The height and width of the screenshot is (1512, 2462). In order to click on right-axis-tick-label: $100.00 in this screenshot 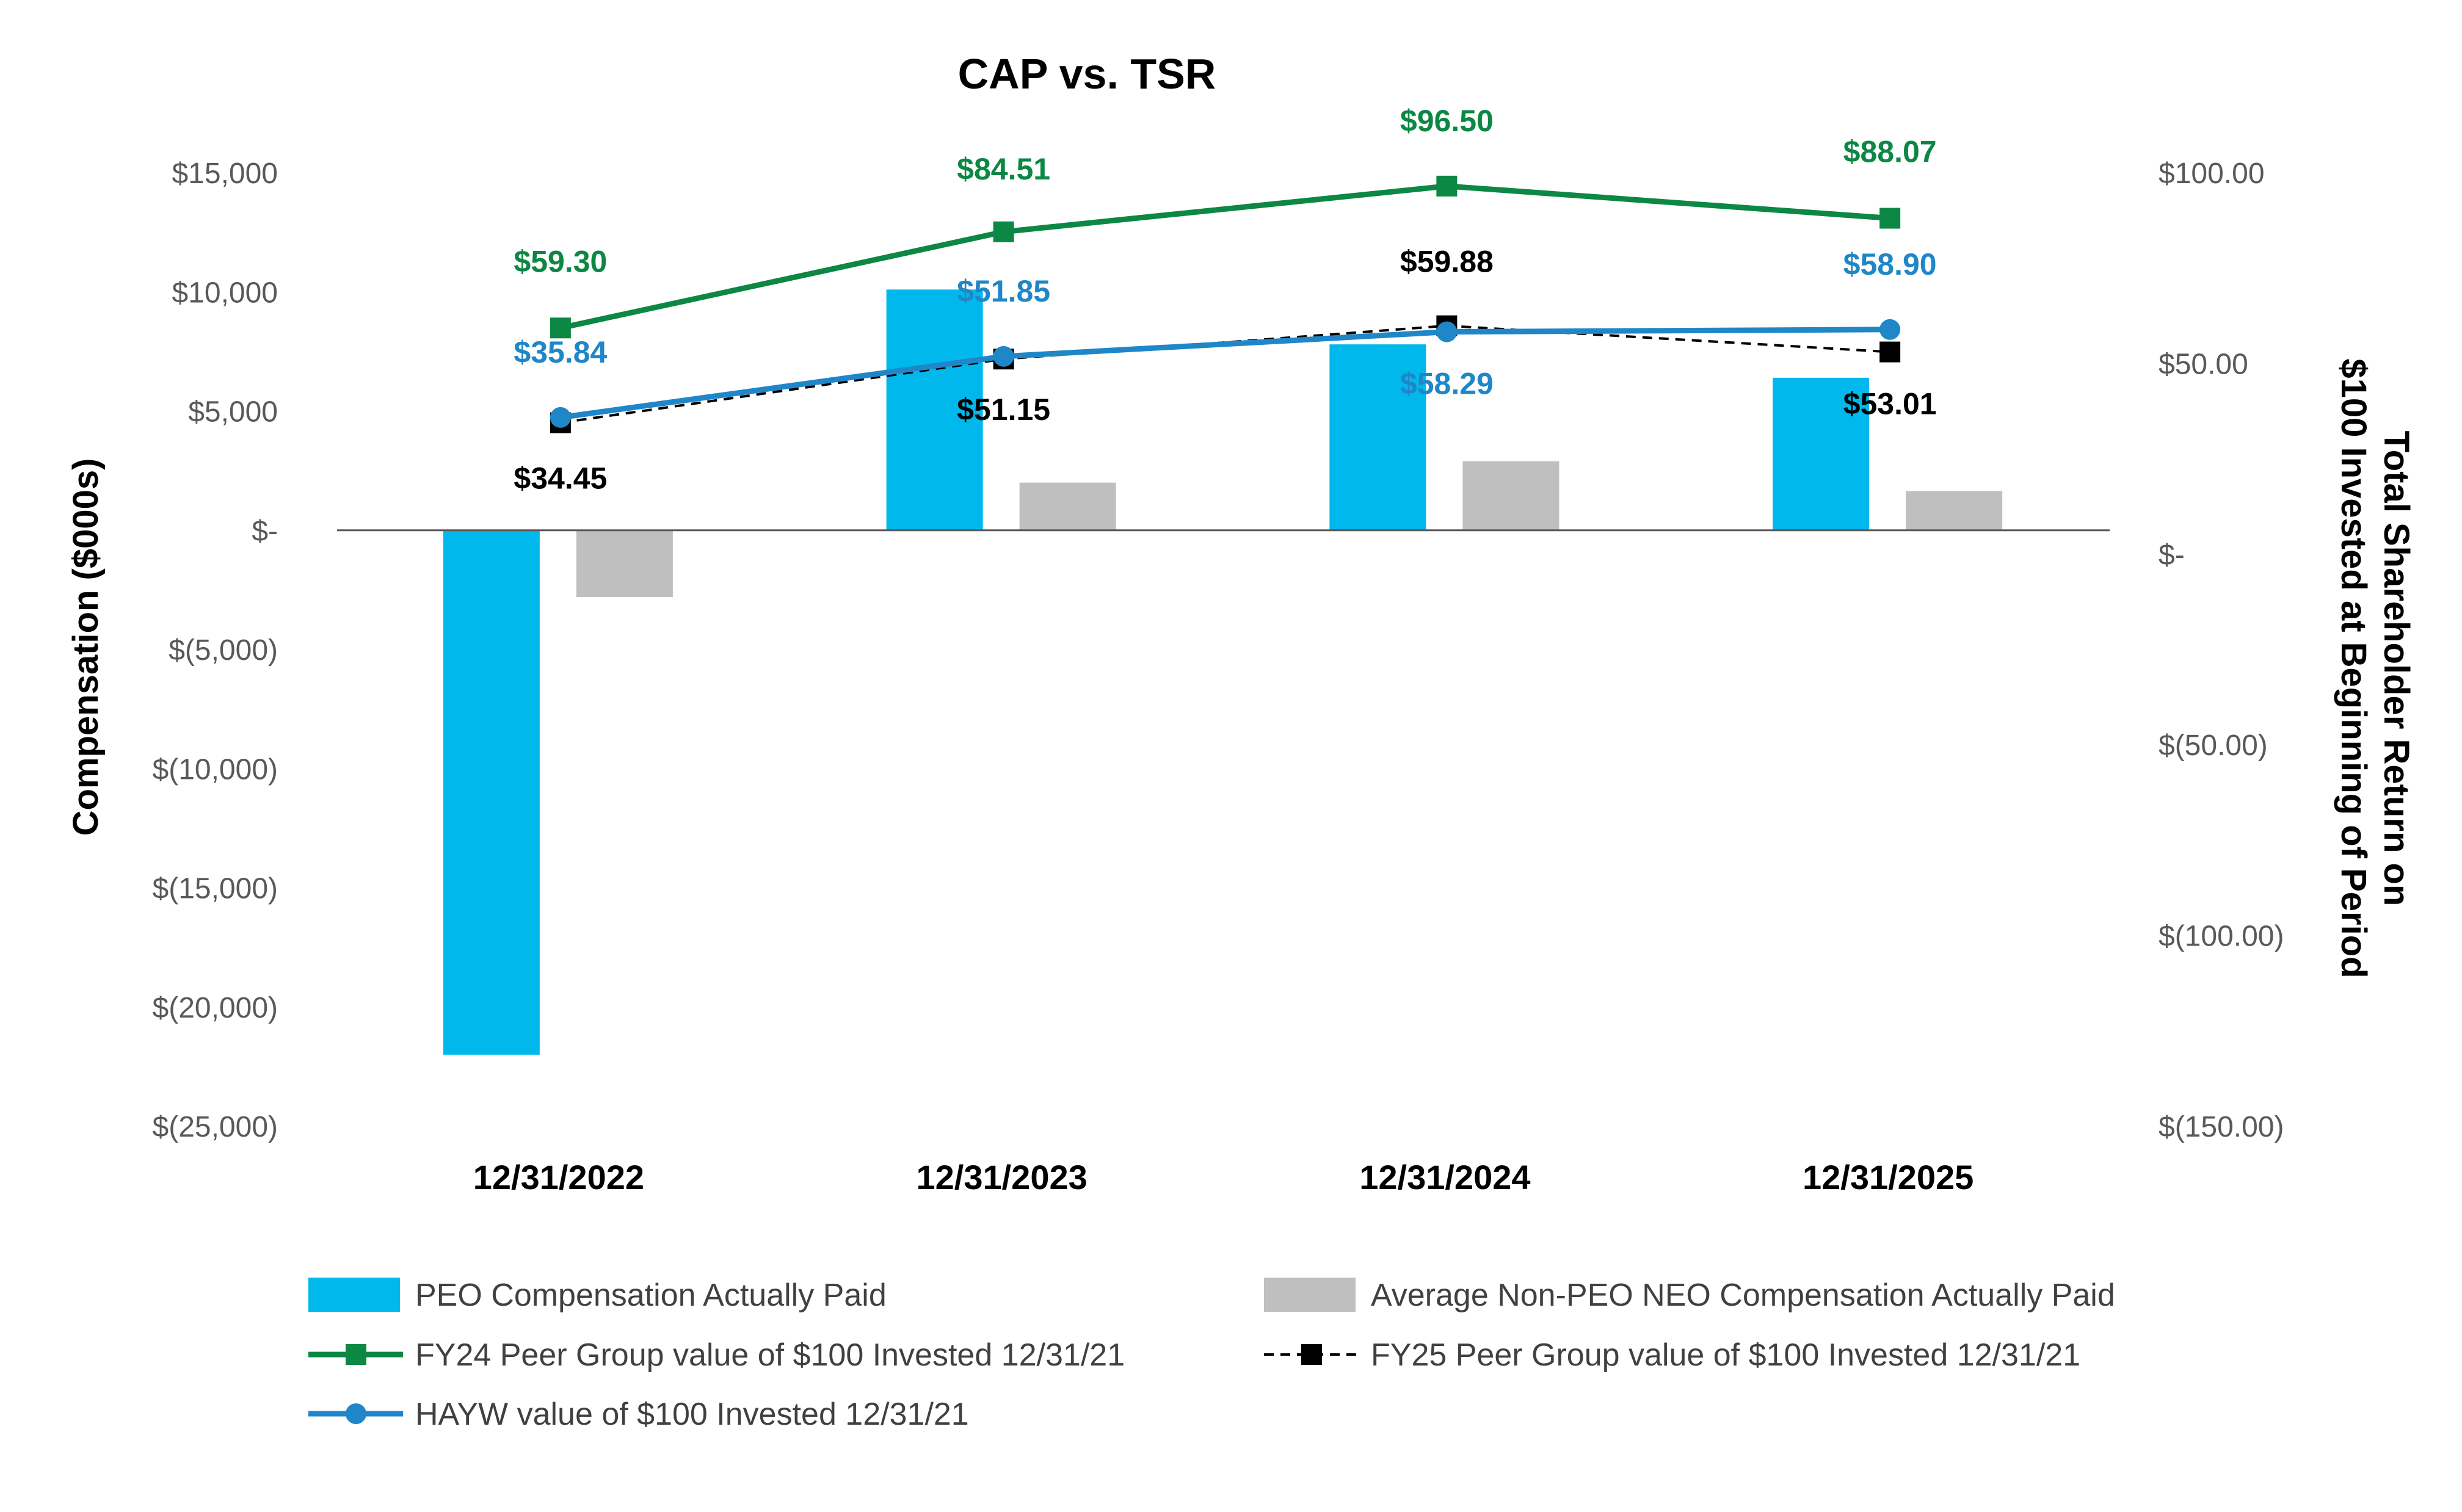, I will do `click(2212, 173)`.